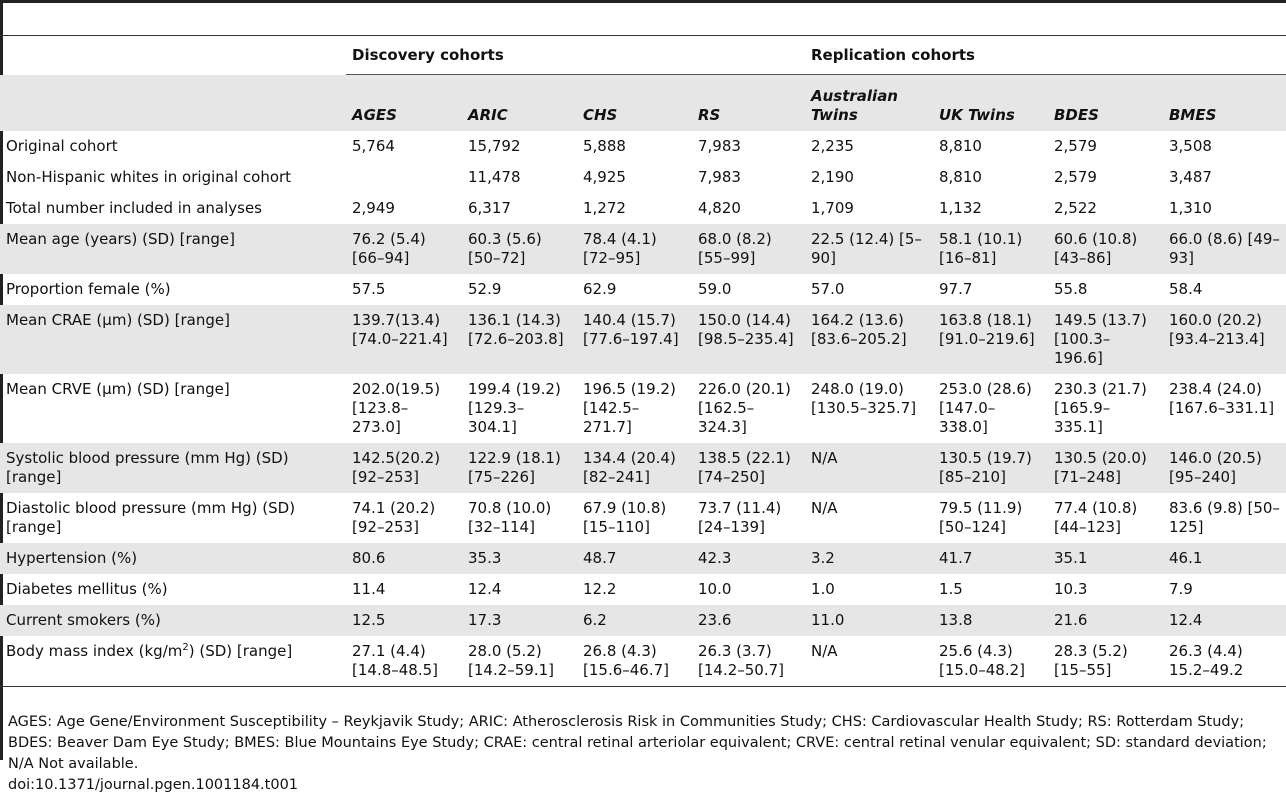  Describe the element at coordinates (634, 339) in the screenshot. I see `table-cell: 140.4 (15.7) [77.6–197.4]` at that location.